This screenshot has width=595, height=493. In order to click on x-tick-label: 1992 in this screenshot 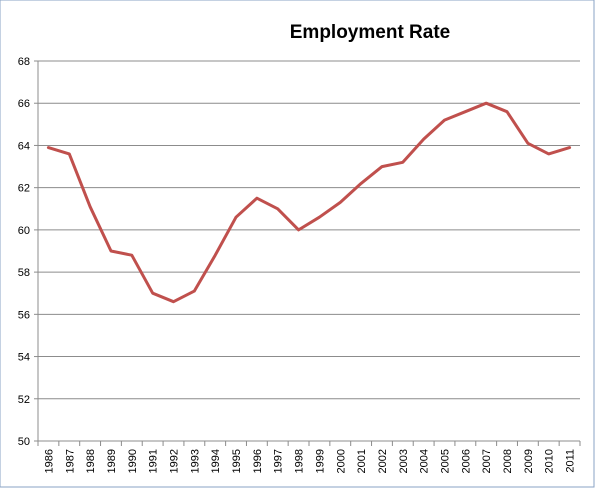, I will do `click(175, 461)`.